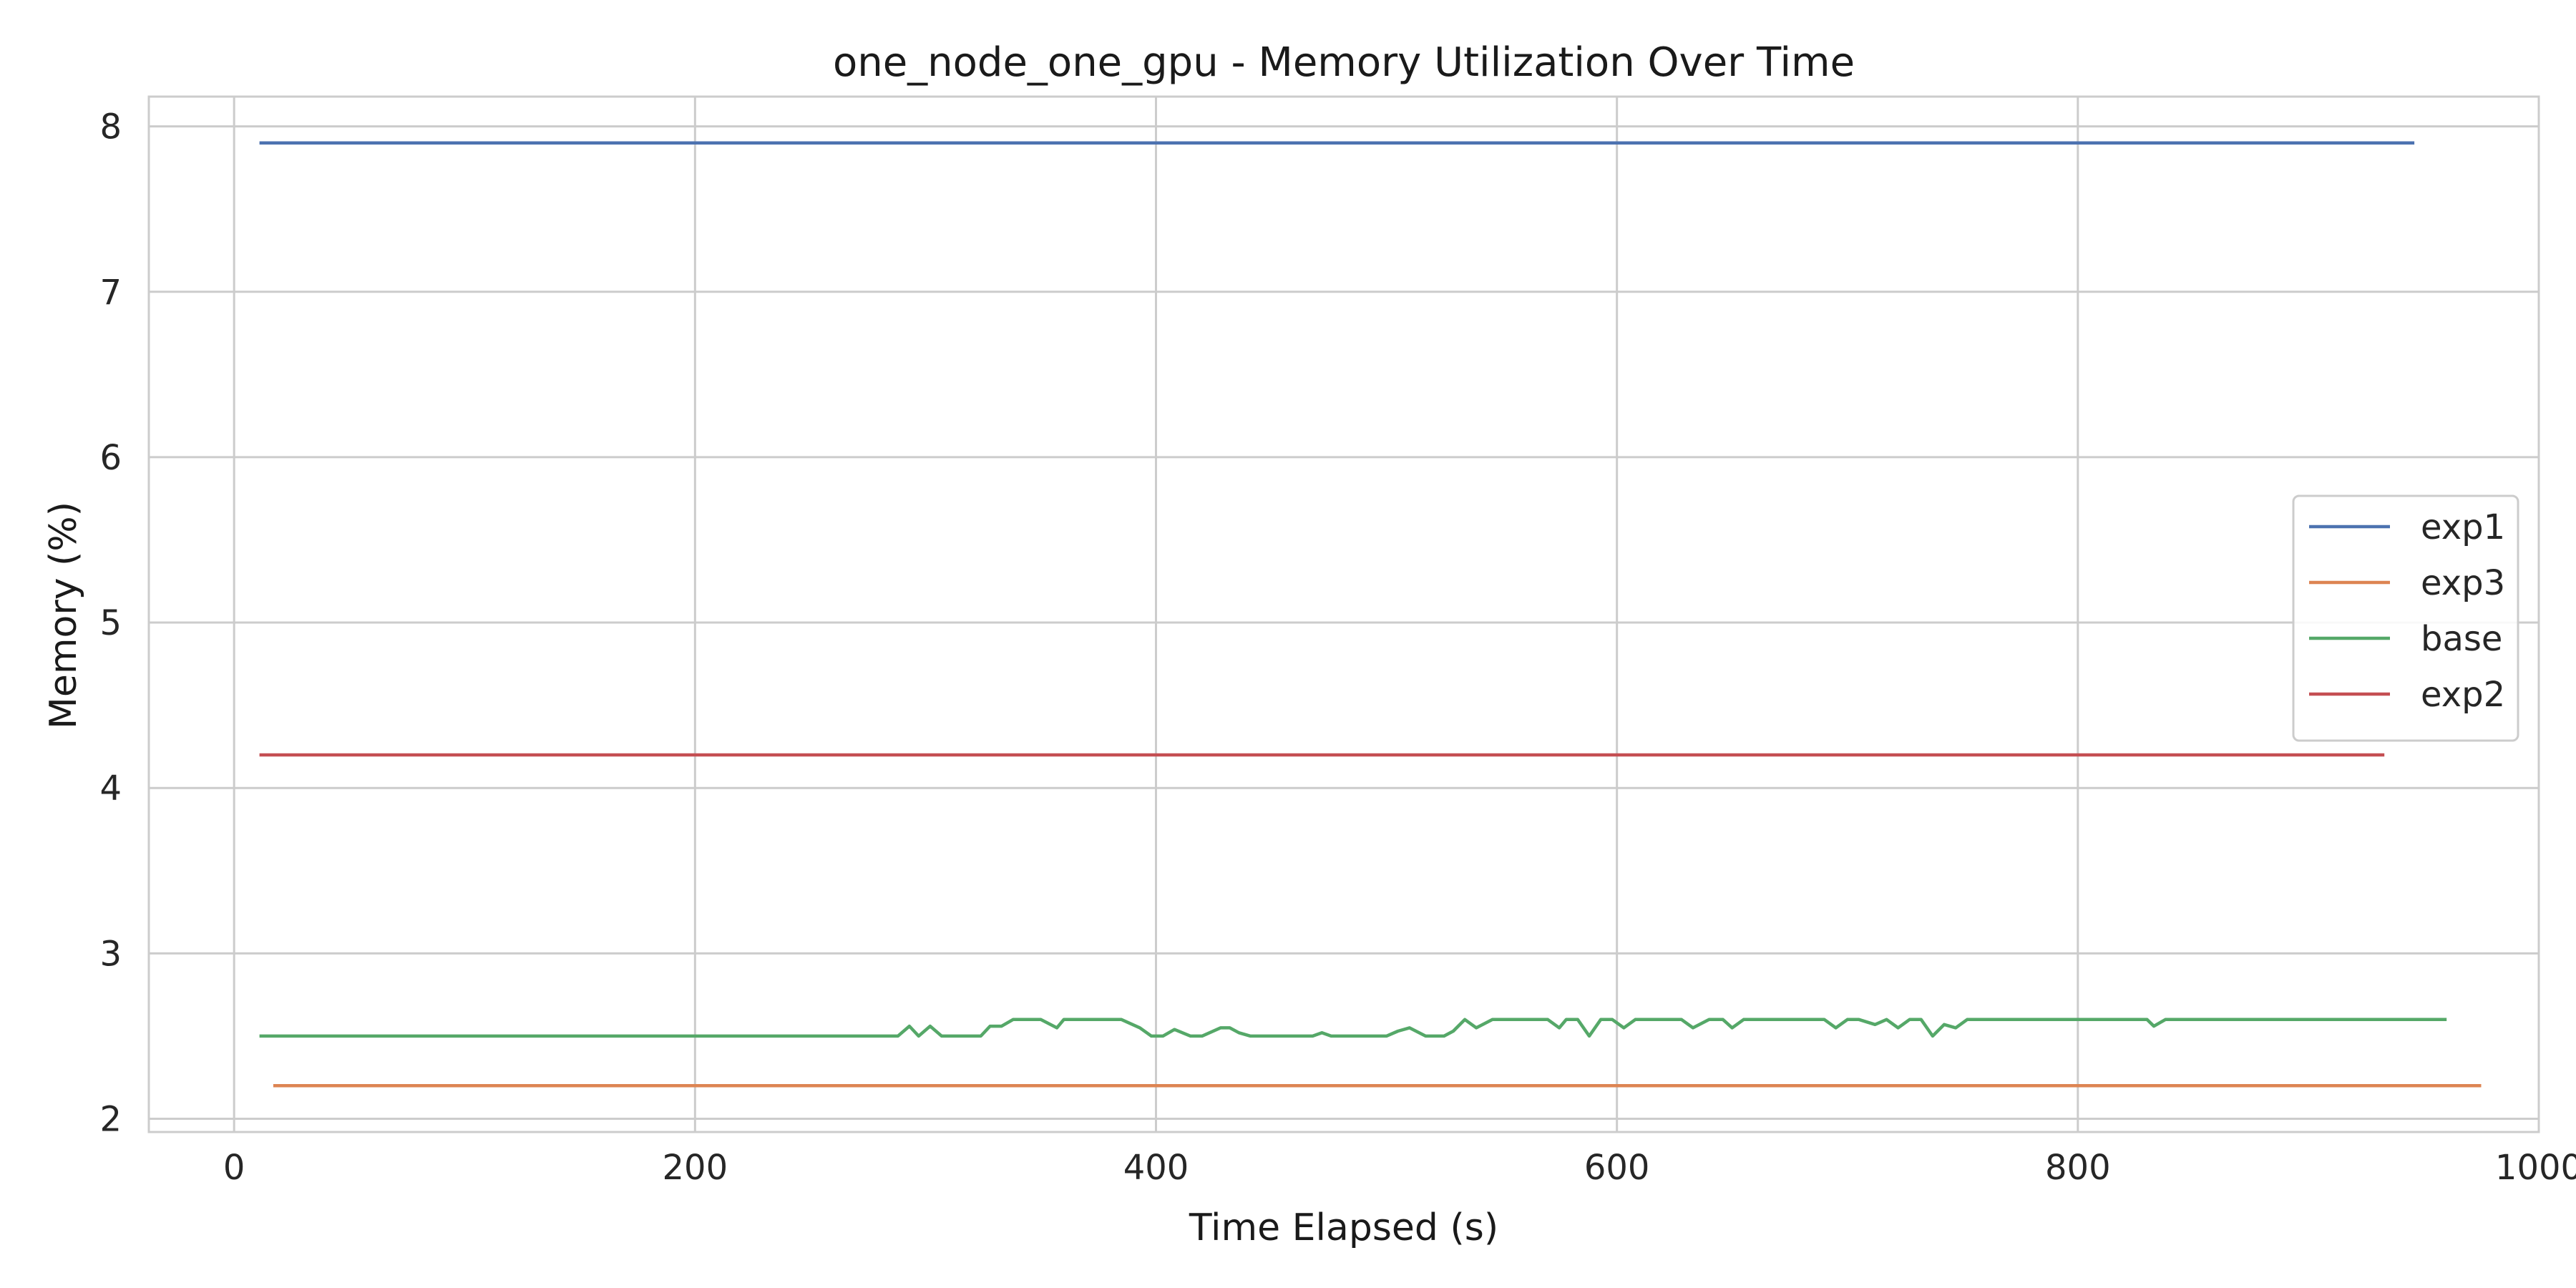 Image resolution: width=2576 pixels, height=1288 pixels. I want to click on legend-box, so click(2405, 618).